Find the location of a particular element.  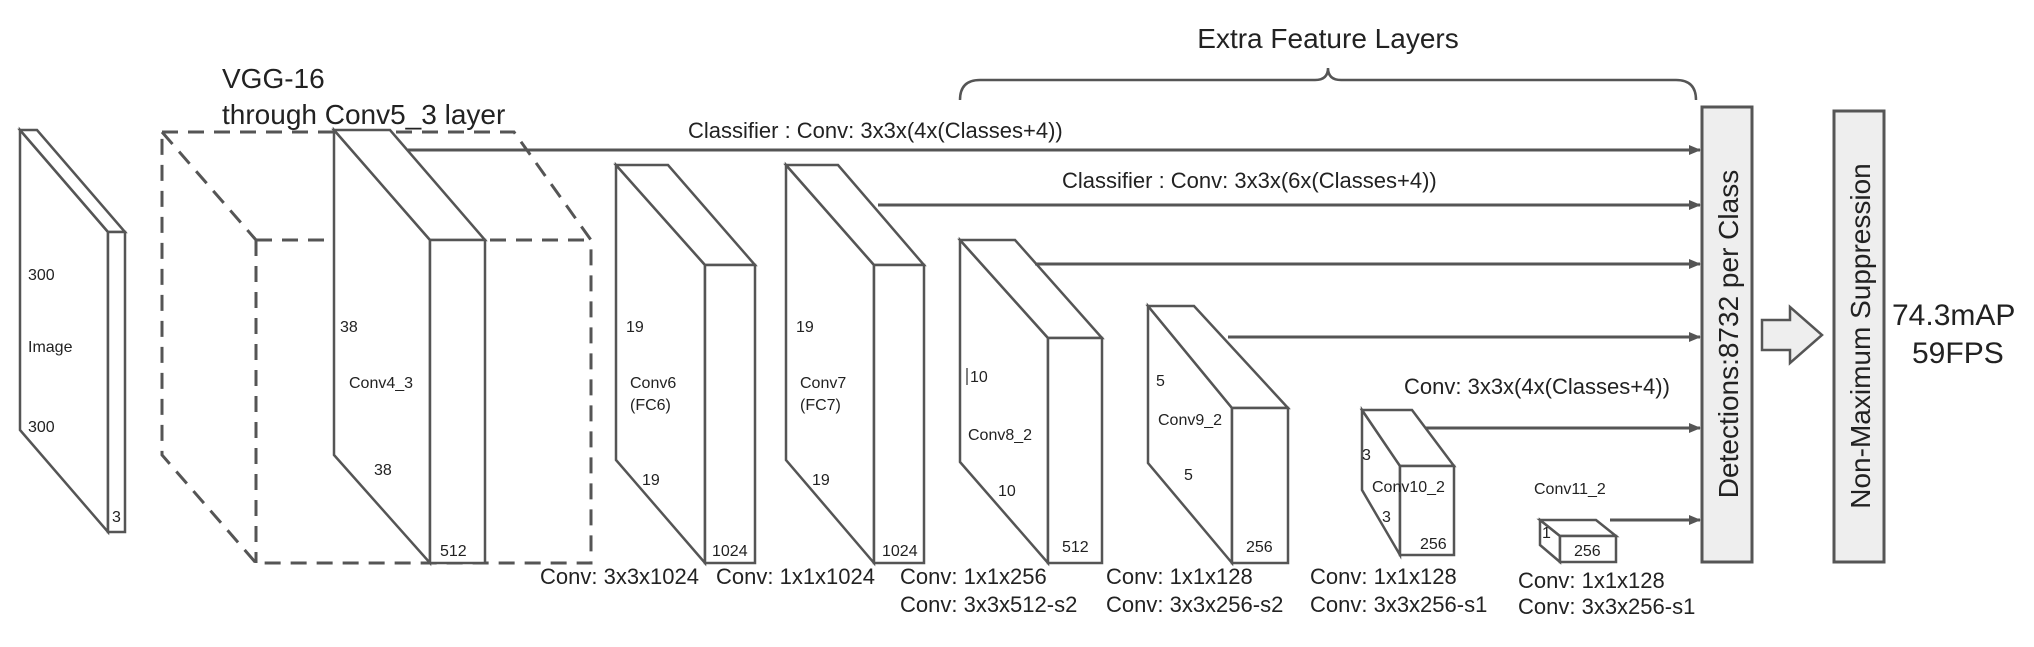

conv10-op-label-a: Conv: 1x1x128 is located at coordinates (1383, 576).